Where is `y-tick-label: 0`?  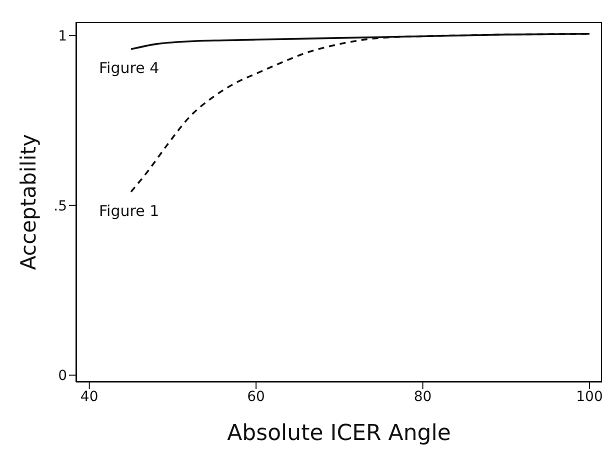
y-tick-label: 0 is located at coordinates (62, 376).